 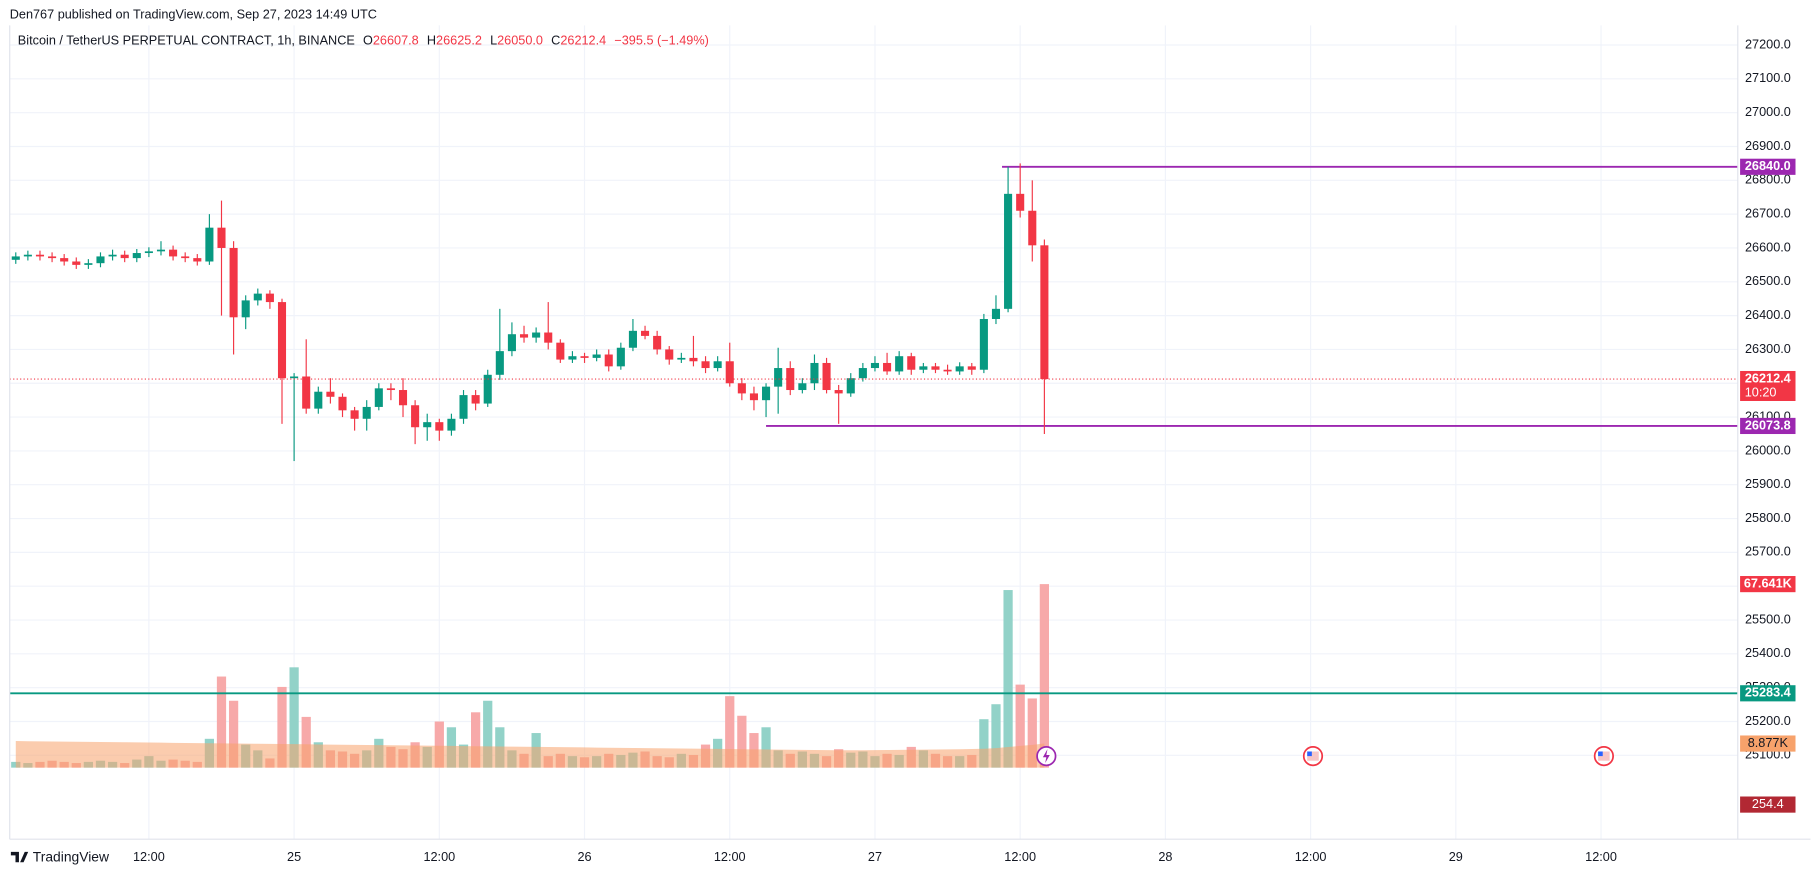 What do you see at coordinates (493, 41) in the screenshot?
I see `ohlc-key: L` at bounding box center [493, 41].